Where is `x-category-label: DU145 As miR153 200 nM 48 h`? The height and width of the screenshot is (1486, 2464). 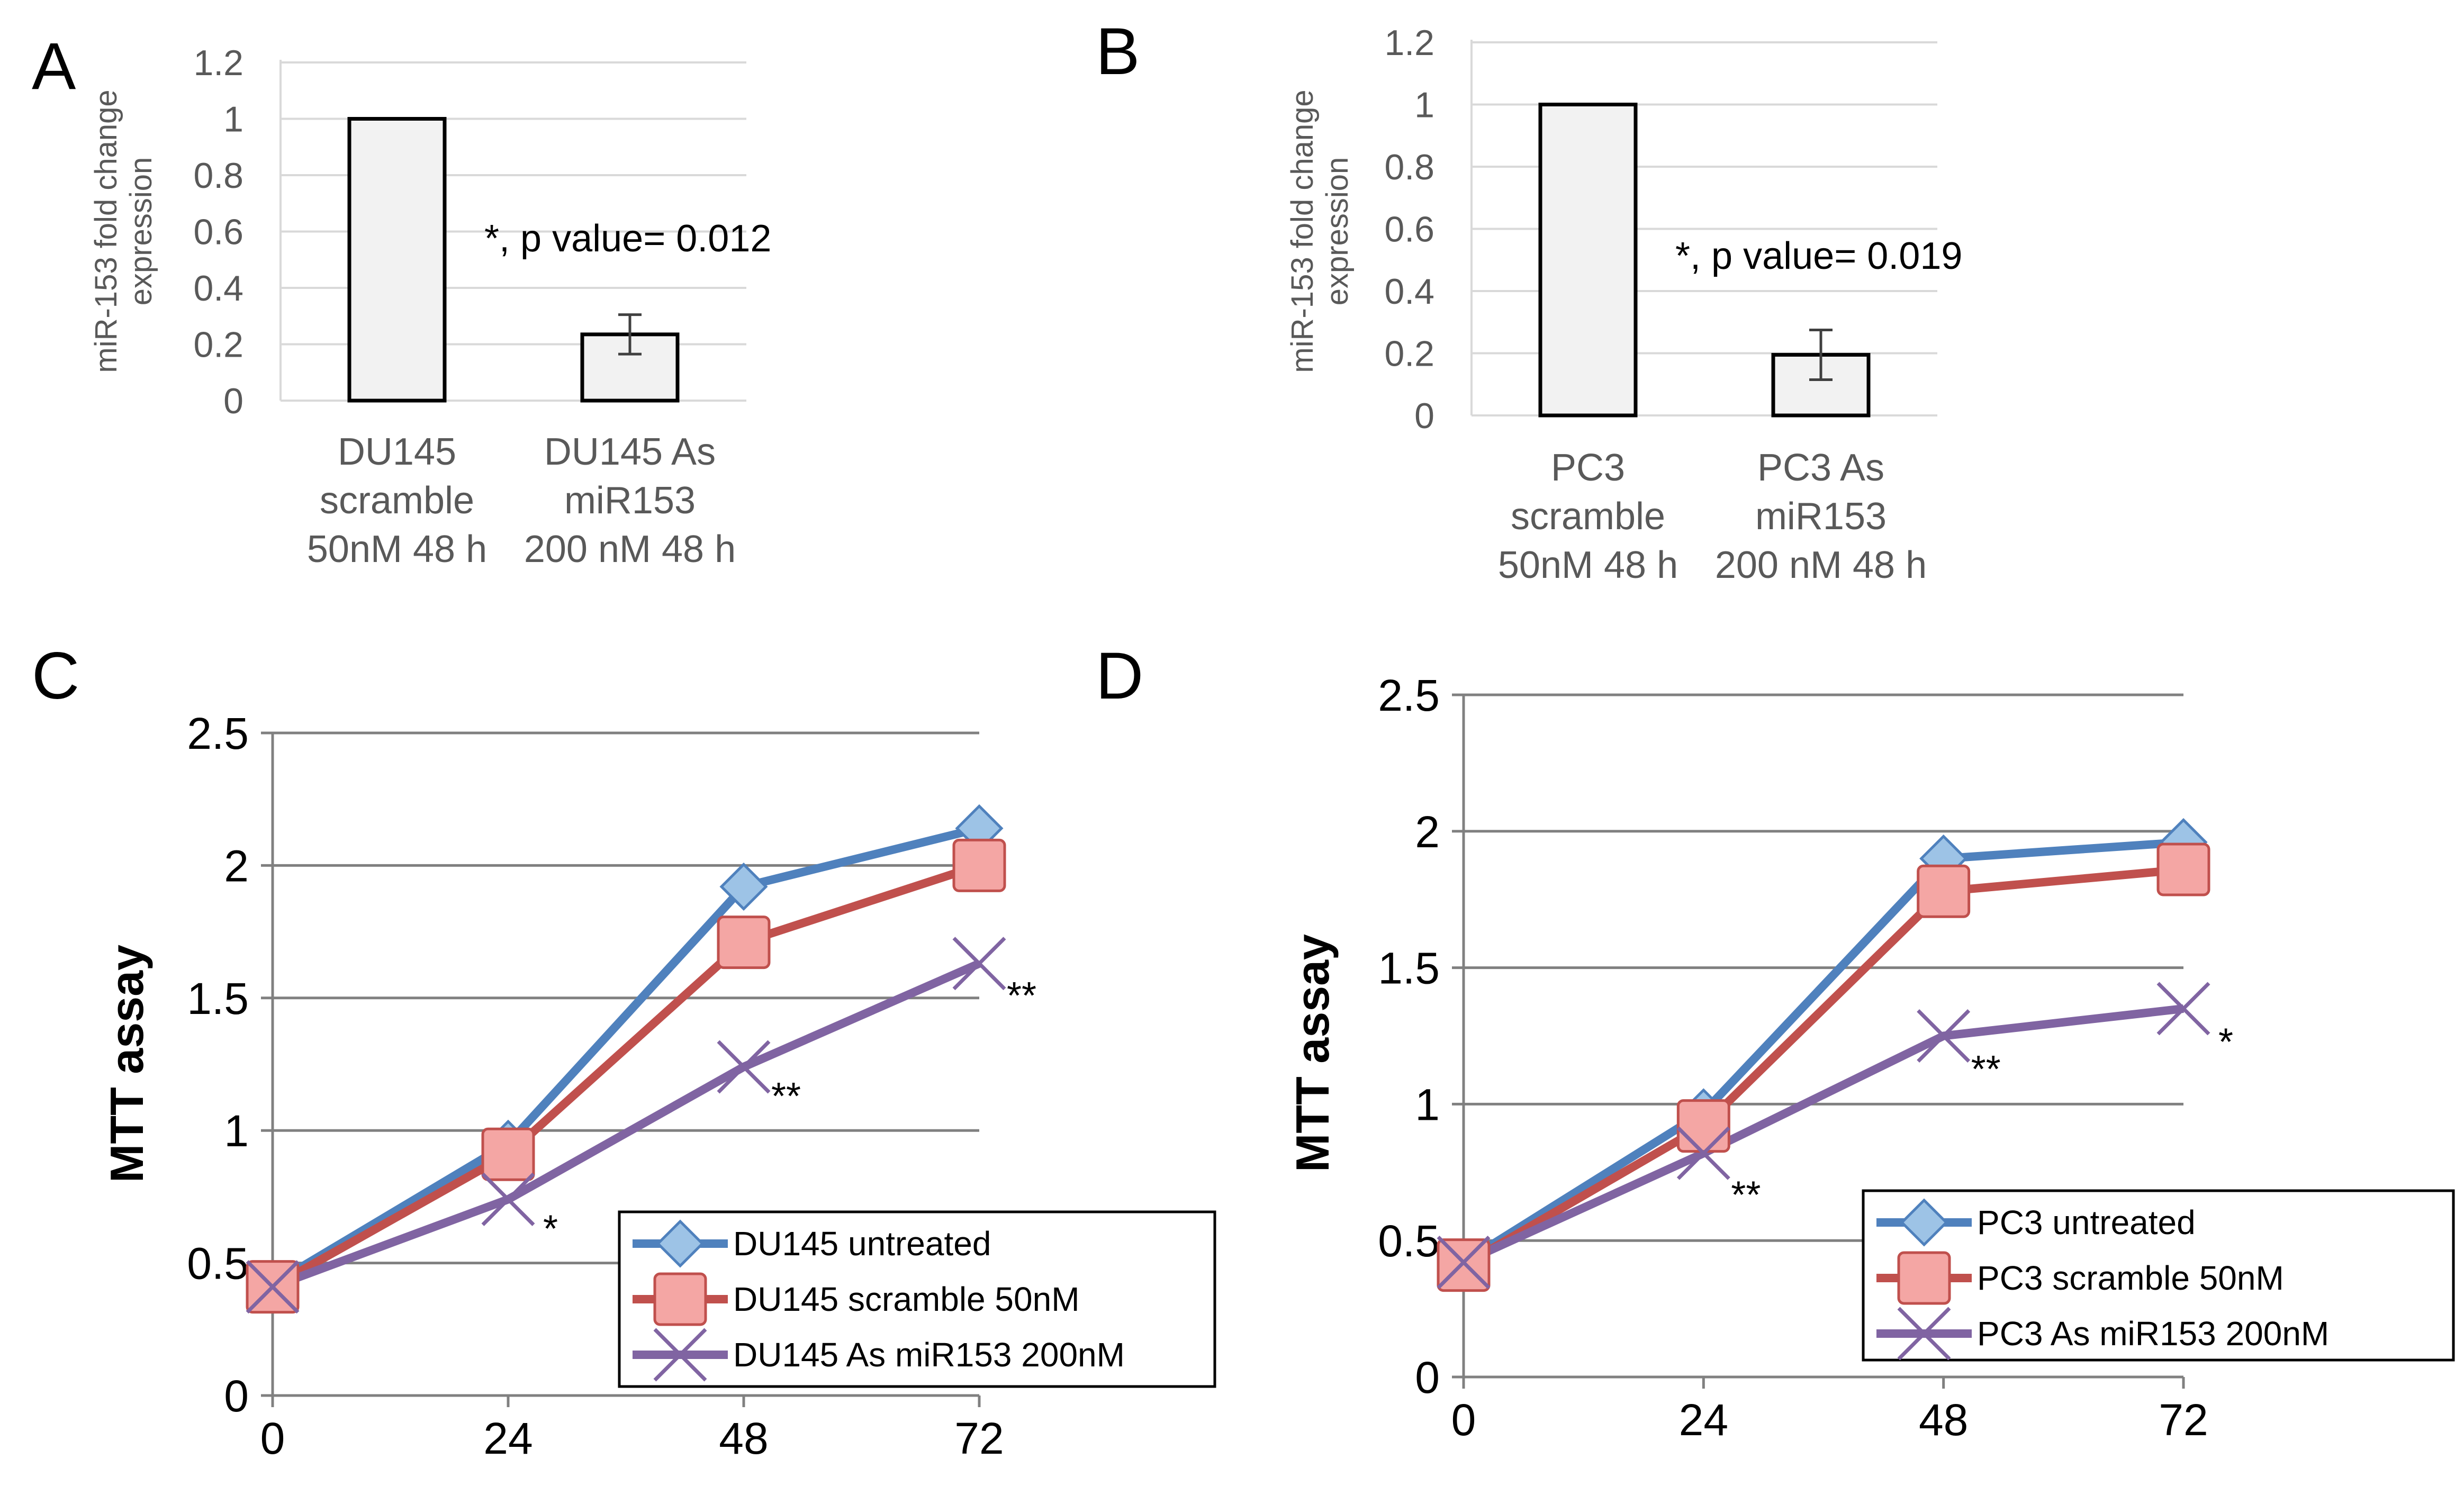
x-category-label: DU145 As miR153 200 nM 48 h is located at coordinates (630, 501).